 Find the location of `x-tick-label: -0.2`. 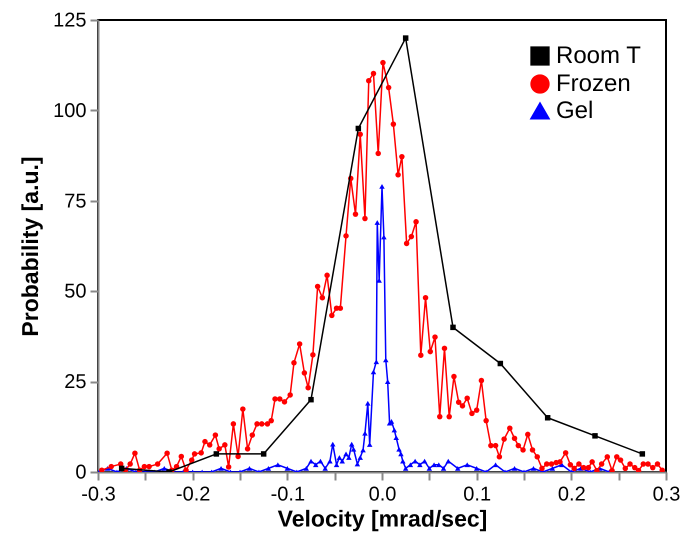

x-tick-label: -0.2 is located at coordinates (193, 495).